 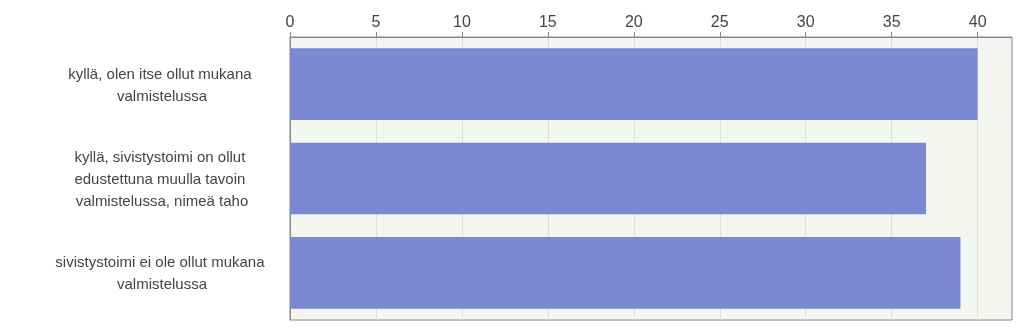 I want to click on x-tick-label: 15, so click(x=547, y=21).